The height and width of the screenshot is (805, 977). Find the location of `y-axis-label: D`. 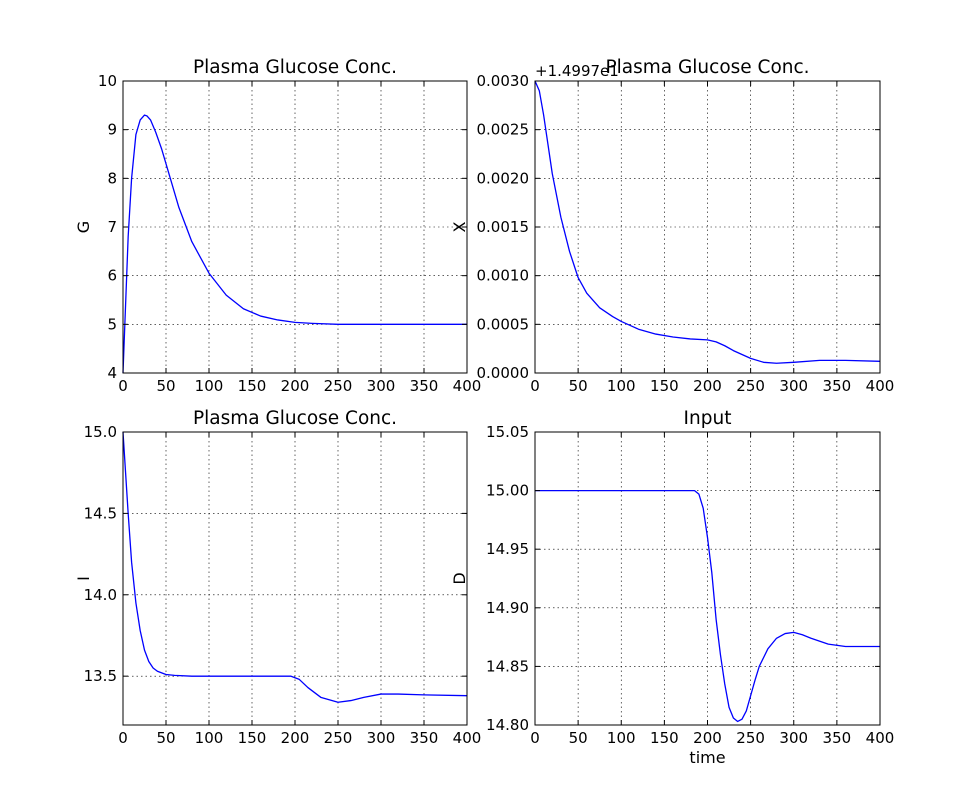

y-axis-label: D is located at coordinates (459, 578).